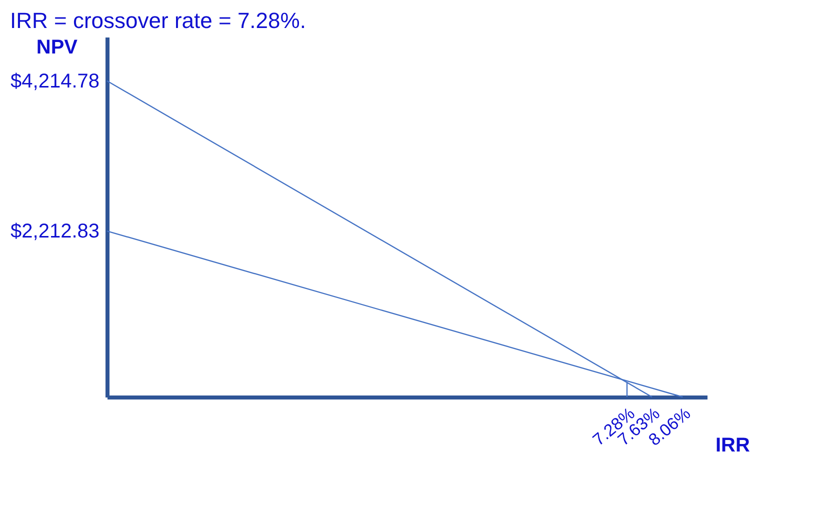 Image resolution: width=829 pixels, height=518 pixels. I want to click on y-tick-label: $4,214.78, so click(55, 81).